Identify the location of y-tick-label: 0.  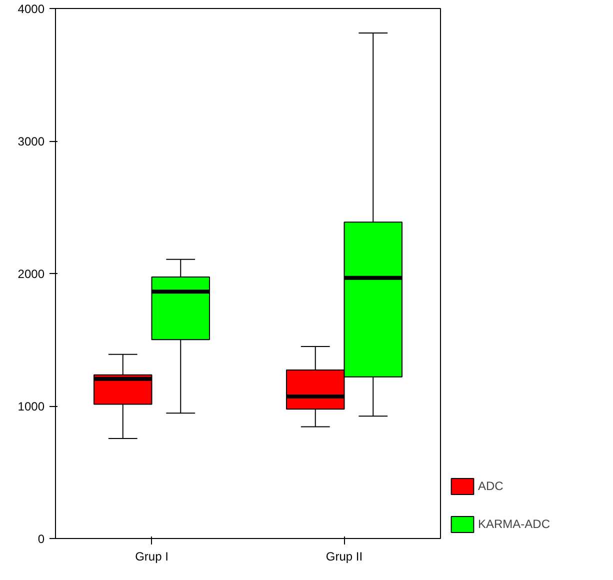
(41, 539).